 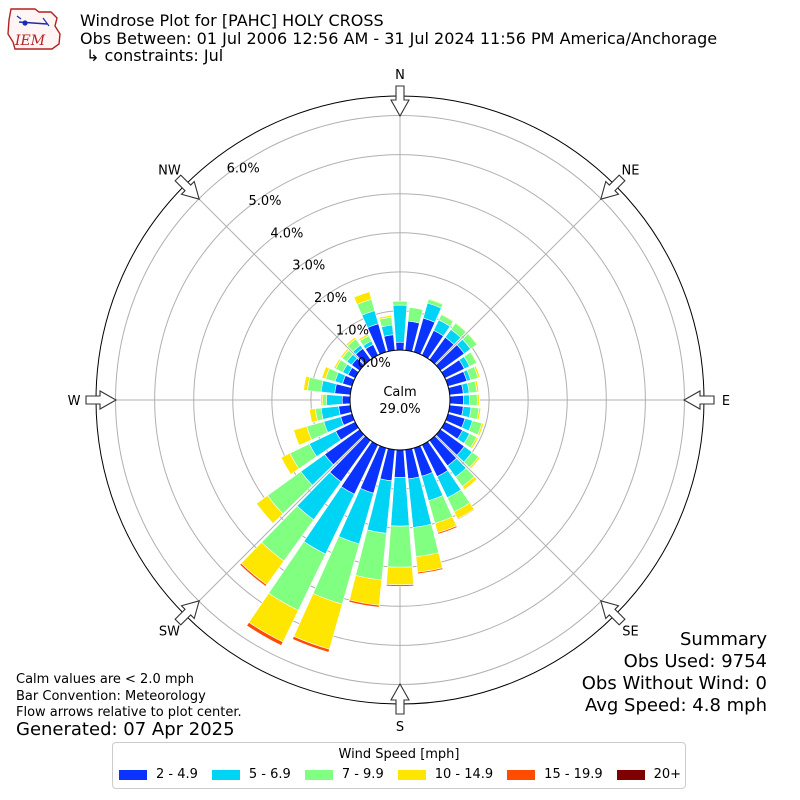 What do you see at coordinates (344, 774) in the screenshot?
I see `legend-item: 7 - 9.9` at bounding box center [344, 774].